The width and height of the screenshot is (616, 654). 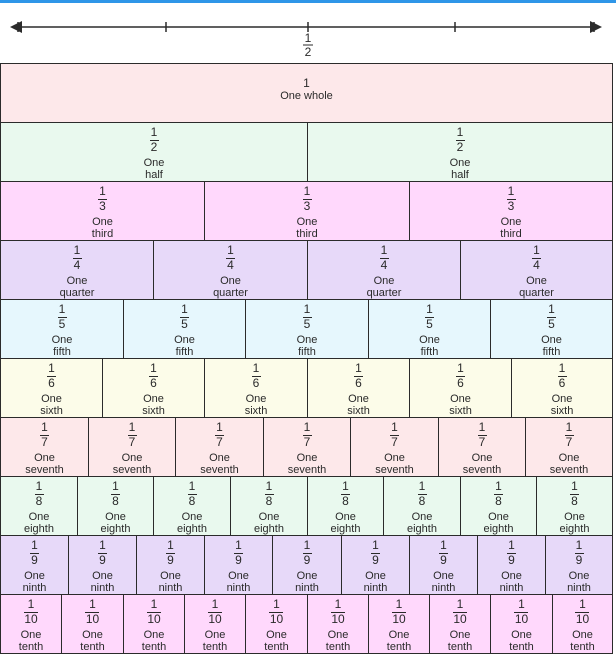 I want to click on fraction-piece-8-2: 1 8 One eighth, so click(x=115, y=506).